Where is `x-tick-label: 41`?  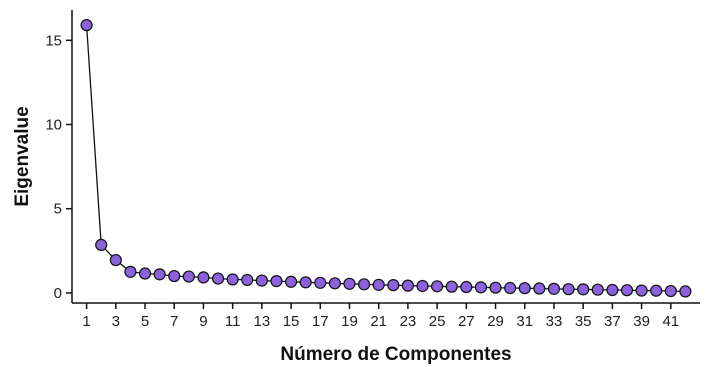 x-tick-label: 41 is located at coordinates (670, 321).